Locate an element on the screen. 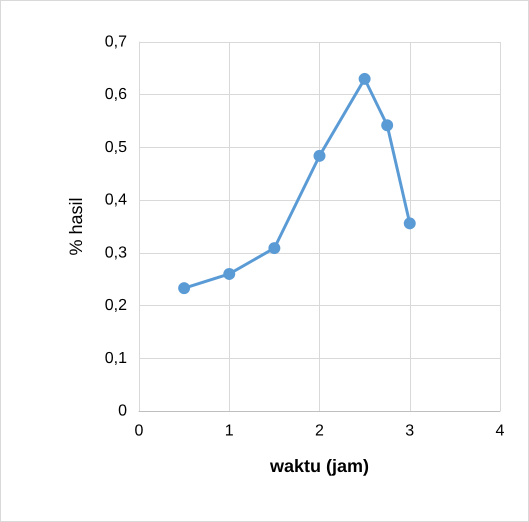  x-tick-label: 4 is located at coordinates (500, 431).